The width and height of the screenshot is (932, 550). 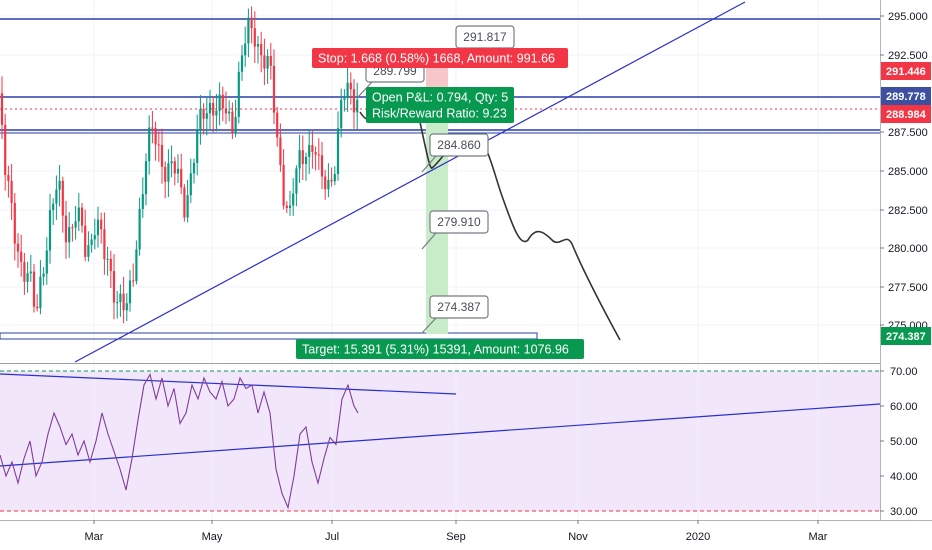 What do you see at coordinates (228, 384) in the screenshot?
I see `rsi-falling-trendline` at bounding box center [228, 384].